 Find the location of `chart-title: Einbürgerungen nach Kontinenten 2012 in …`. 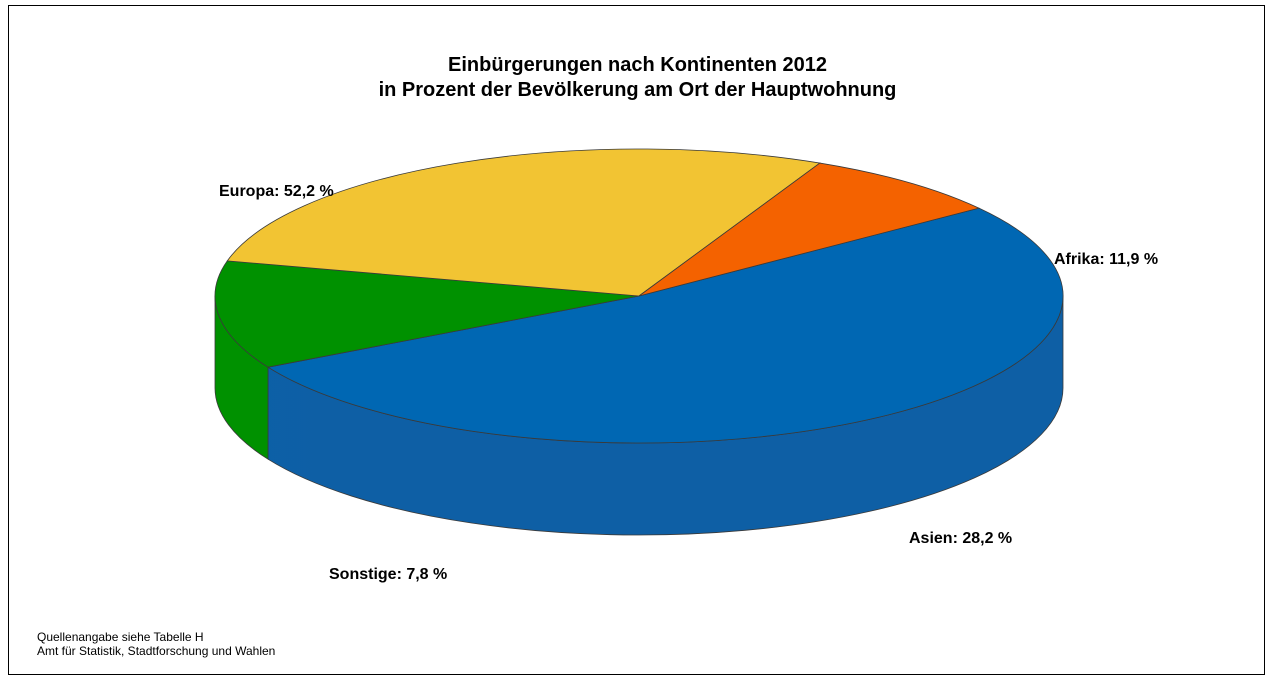

chart-title: Einbürgerungen nach Kontinenten 2012 in … is located at coordinates (637, 78).